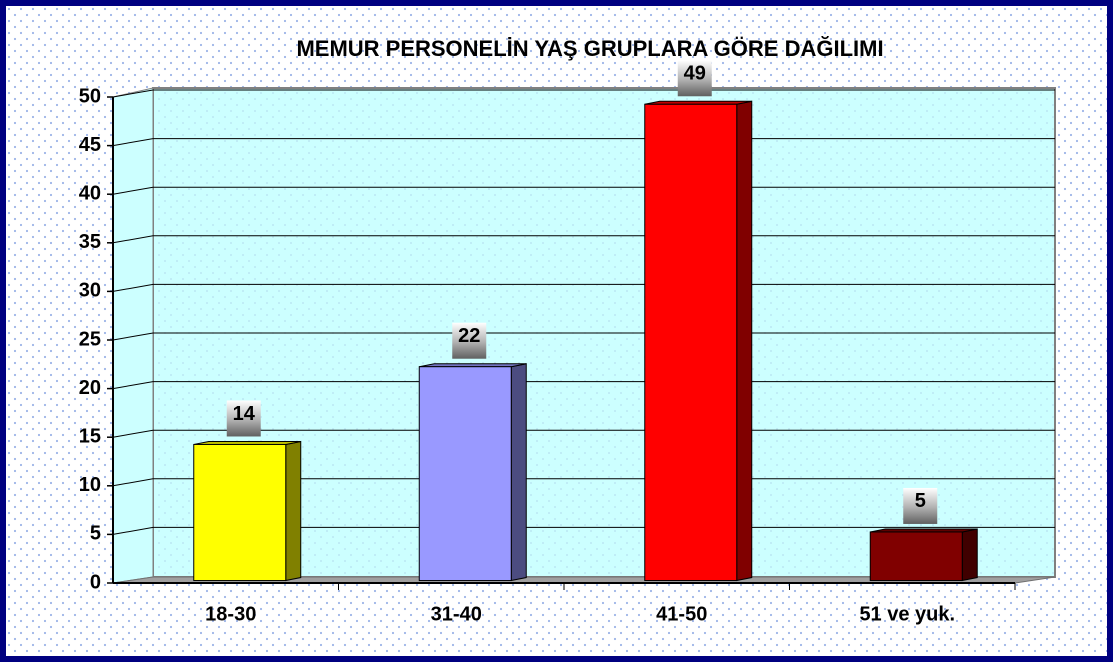  What do you see at coordinates (90, 291) in the screenshot?
I see `y-tick-label: 30` at bounding box center [90, 291].